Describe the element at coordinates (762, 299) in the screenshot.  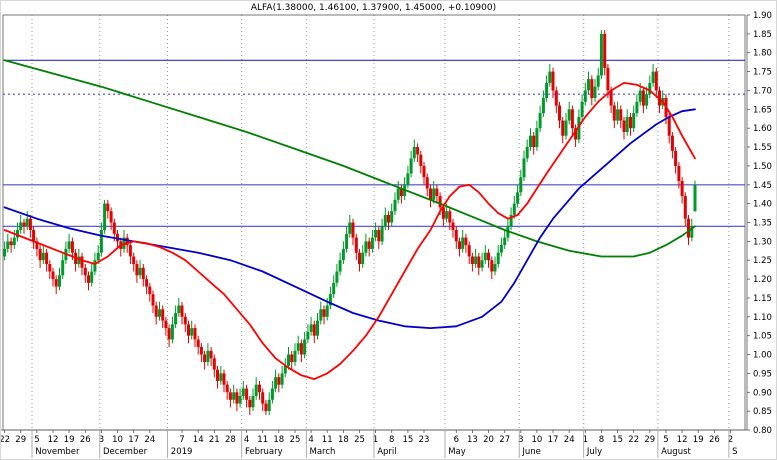
I see `svg-text: 1.15` at that location.